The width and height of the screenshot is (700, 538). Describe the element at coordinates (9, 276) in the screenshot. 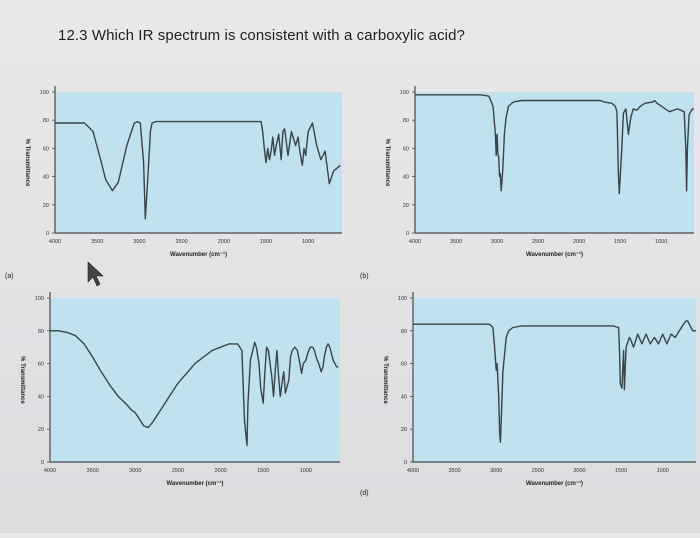

I see `panel-label: (a)` at that location.